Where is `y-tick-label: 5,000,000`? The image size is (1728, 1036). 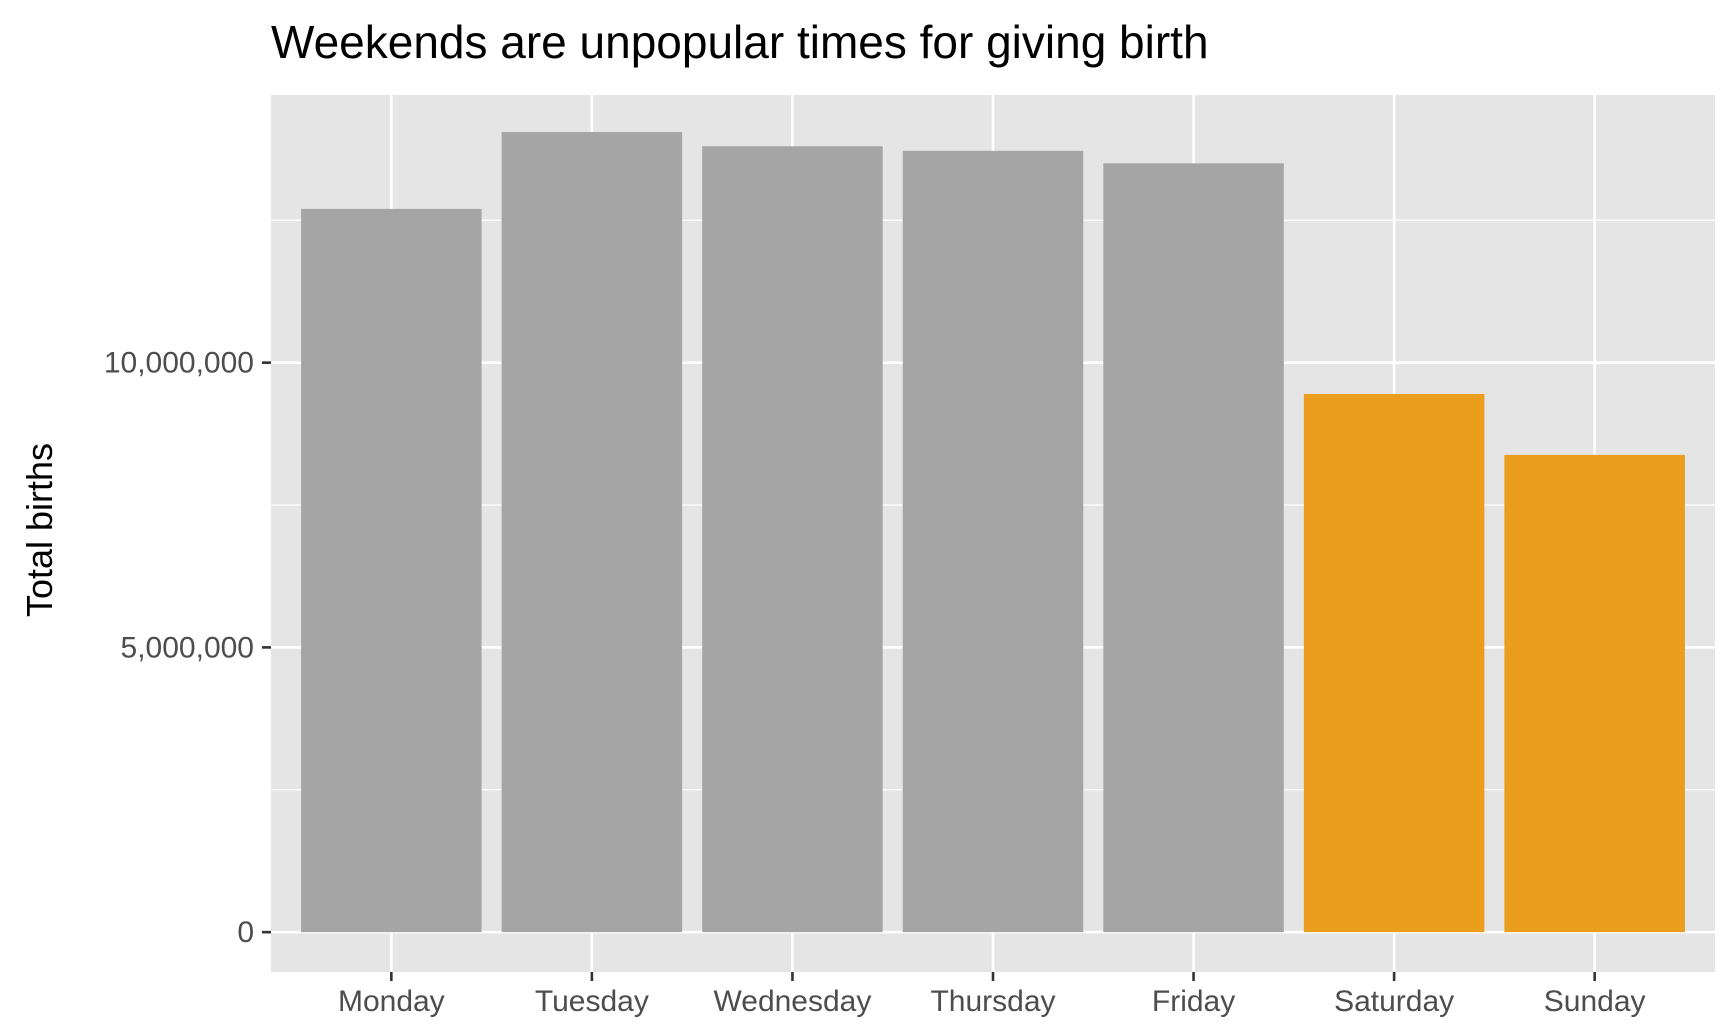
y-tick-label: 5,000,000 is located at coordinates (187, 647).